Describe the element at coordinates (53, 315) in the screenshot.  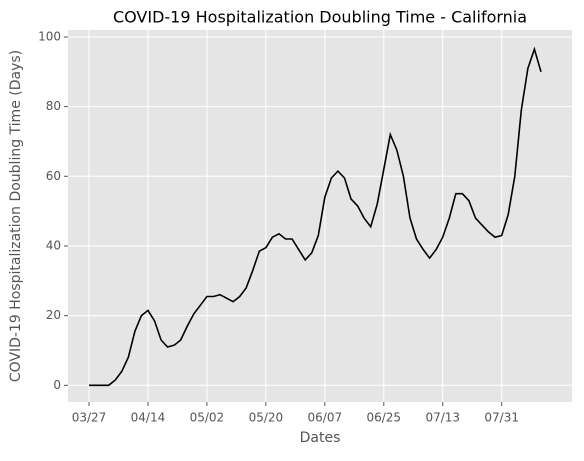
I see `y-tick-label: 20` at that location.